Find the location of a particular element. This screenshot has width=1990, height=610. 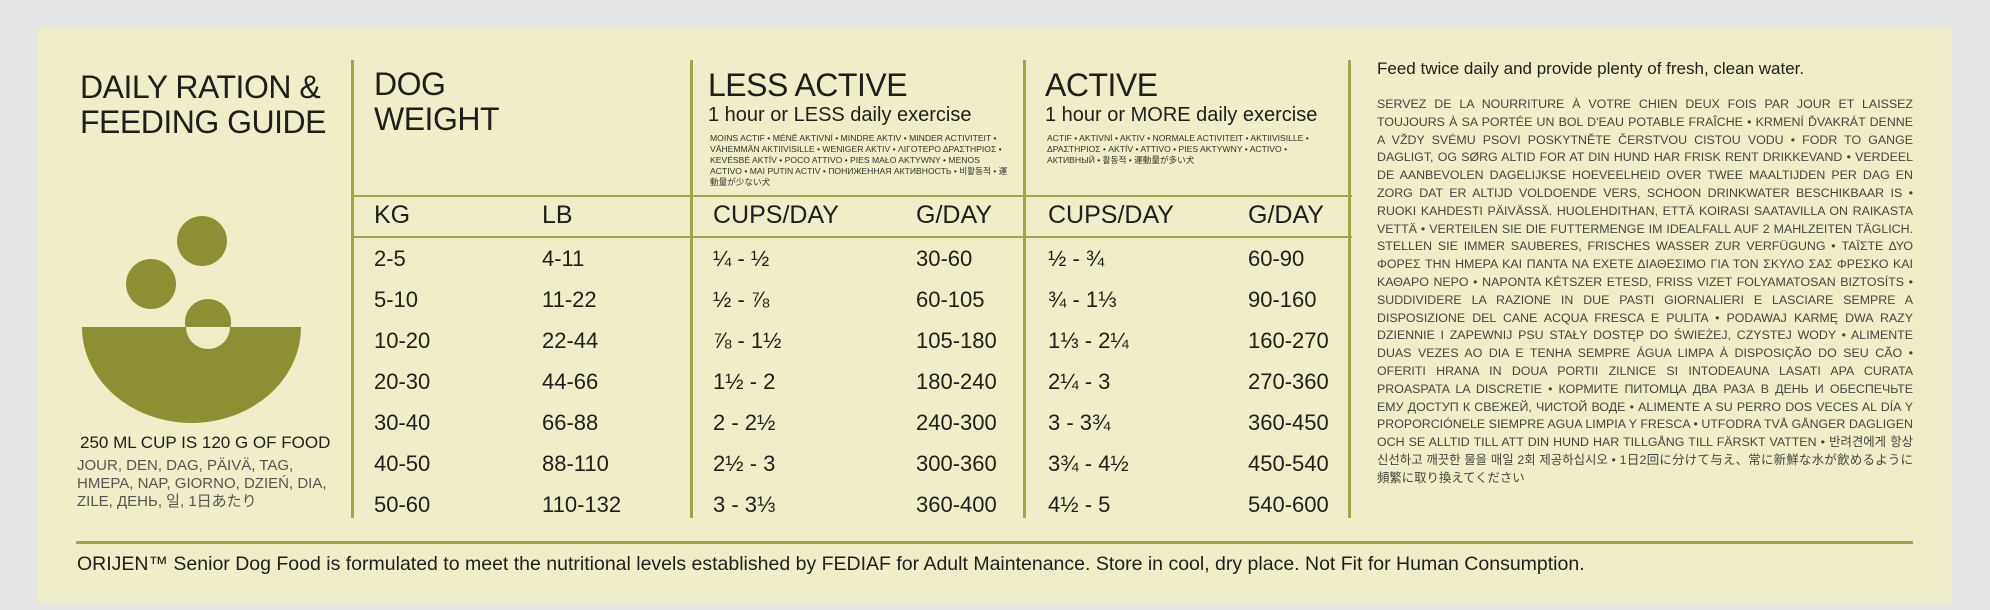

guide-title: DAILY RATION & FEEDING GUIDE is located at coordinates (203, 105).